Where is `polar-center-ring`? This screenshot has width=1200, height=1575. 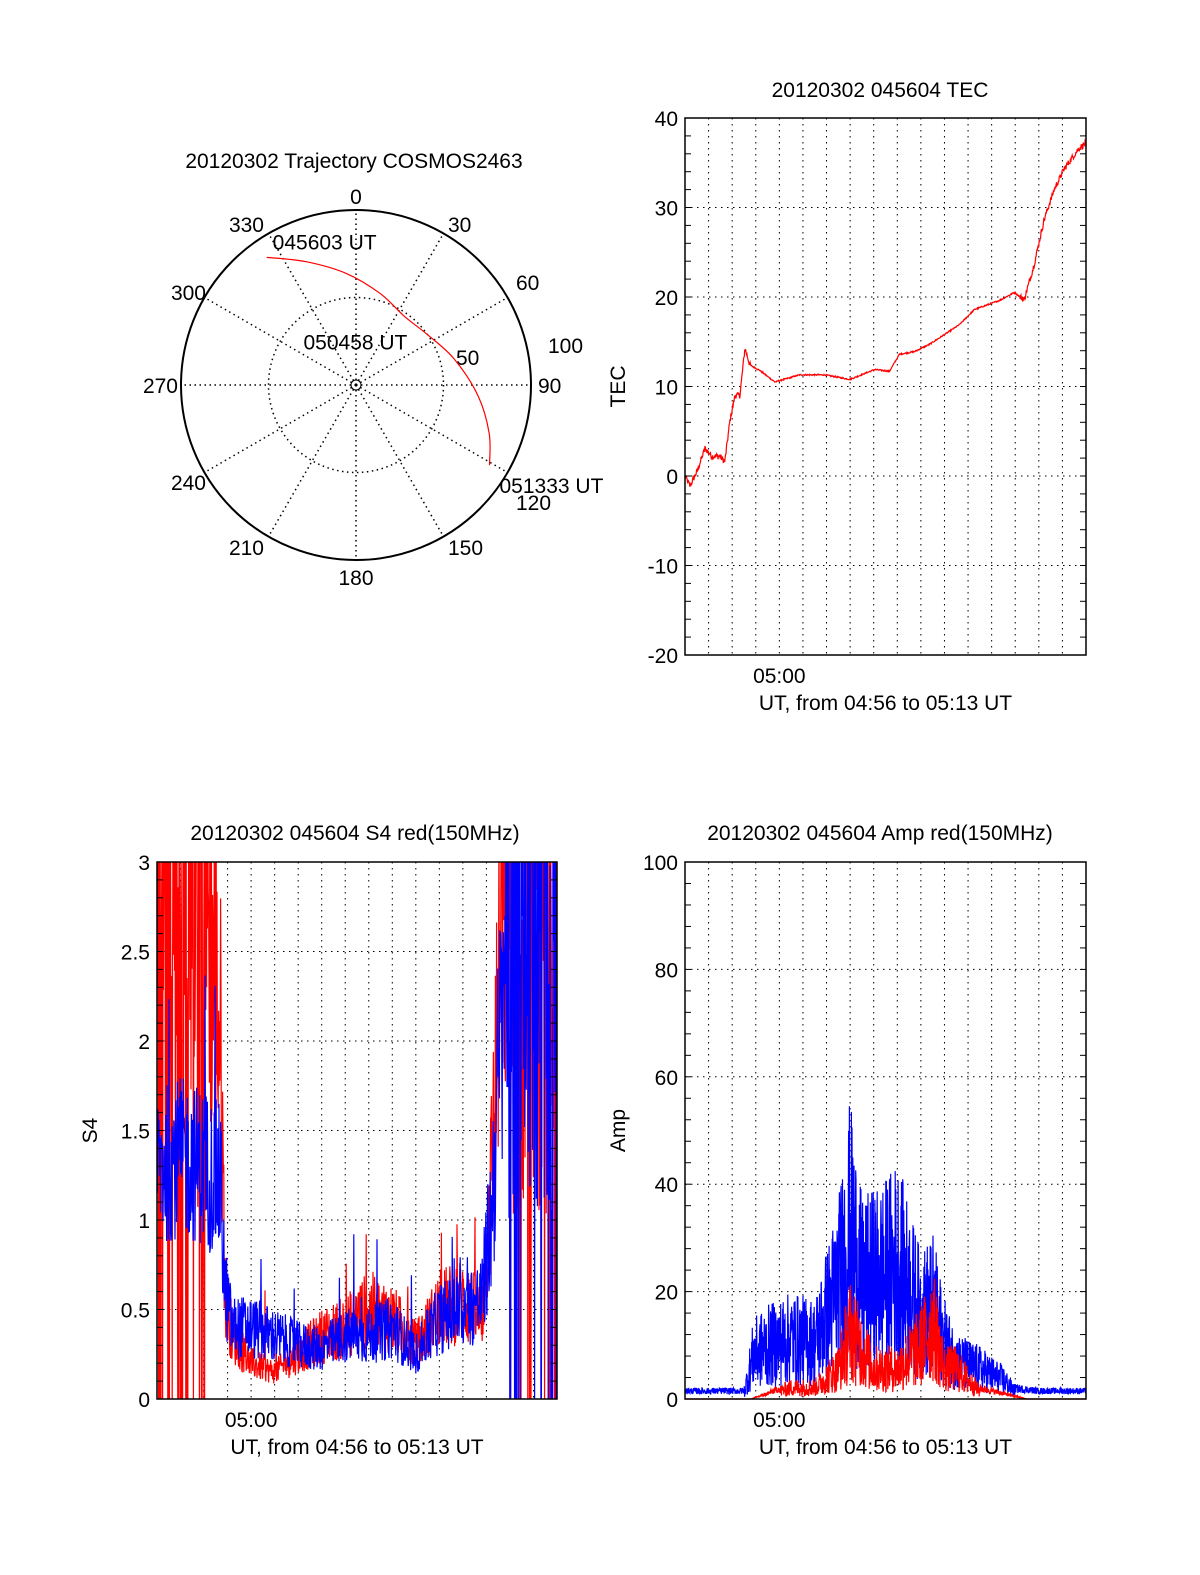
polar-center-ring is located at coordinates (356, 385).